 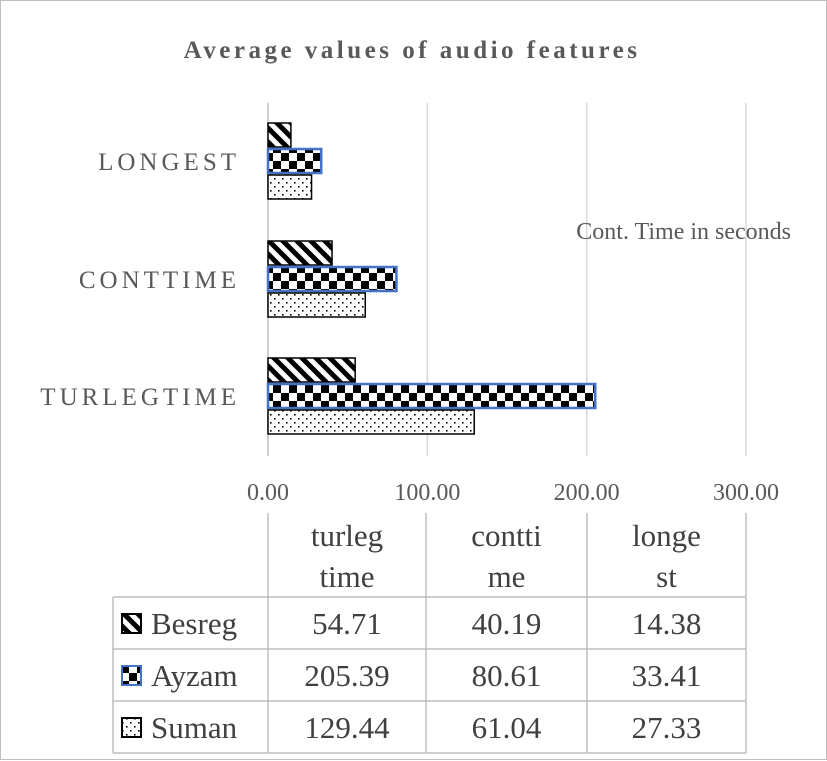 What do you see at coordinates (587, 493) in the screenshot?
I see `x-tick-label: 200.00` at bounding box center [587, 493].